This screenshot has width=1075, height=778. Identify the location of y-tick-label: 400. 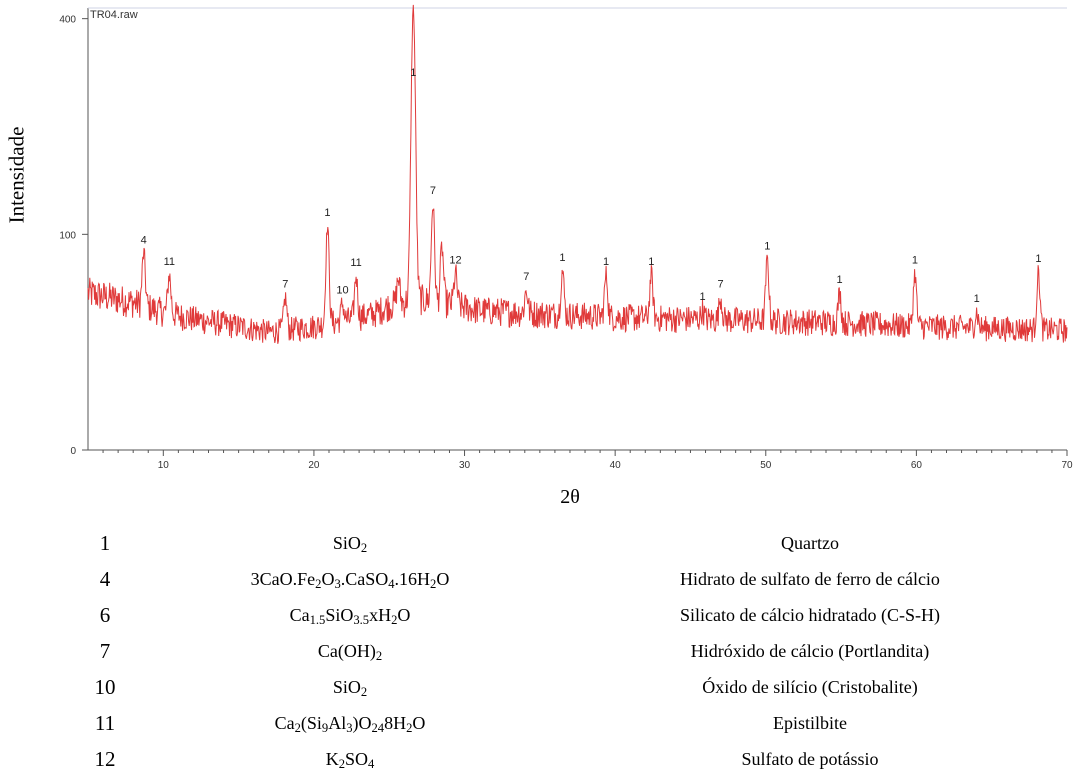
(67, 20).